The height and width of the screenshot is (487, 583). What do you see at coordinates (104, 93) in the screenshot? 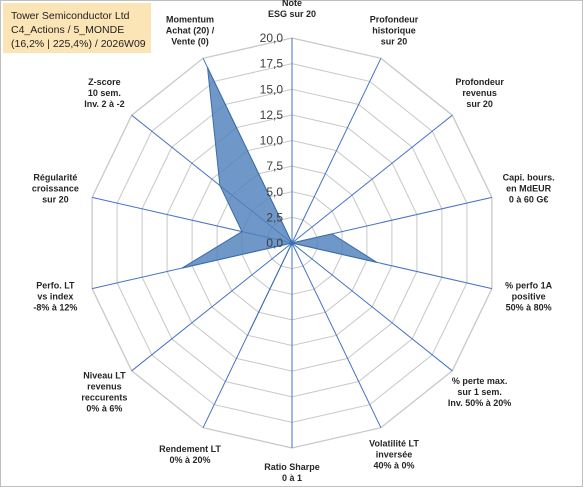
I see `axis-label-13-line-2: 10 sem.` at bounding box center [104, 93].